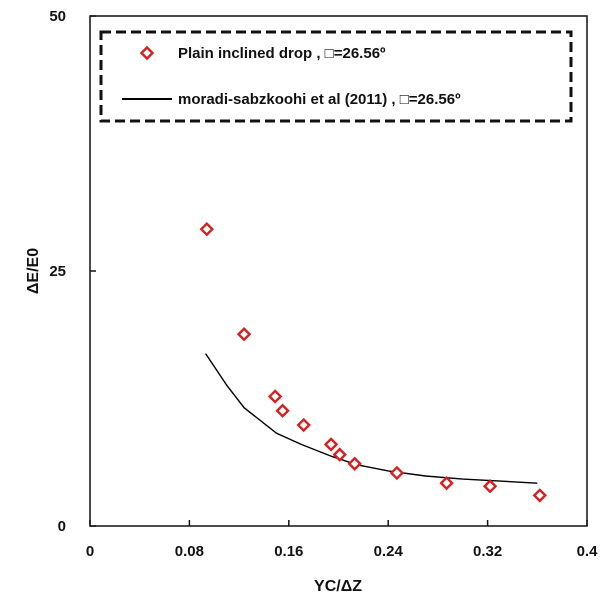  Describe the element at coordinates (588, 551) in the screenshot. I see `x-tick-label: 0.4` at that location.